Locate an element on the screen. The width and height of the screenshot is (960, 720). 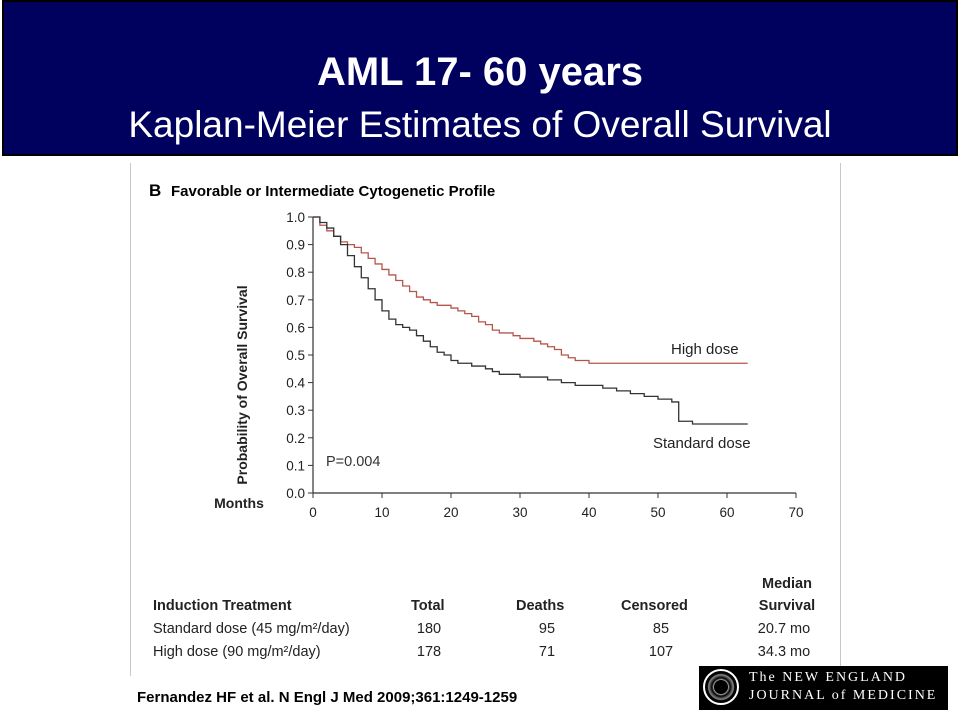
logo-line2: JOURNAL of MEDICINE is located at coordinates (843, 695).